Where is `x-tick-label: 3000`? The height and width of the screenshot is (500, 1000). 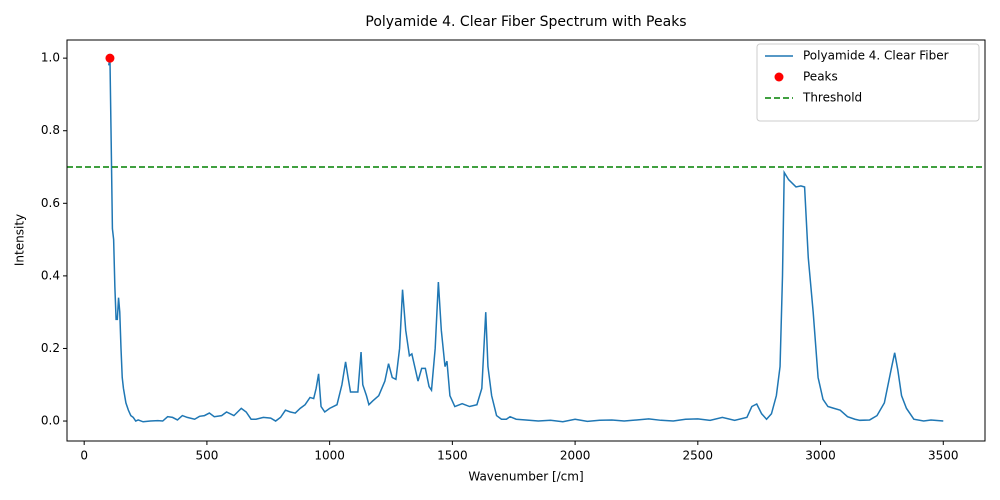 x-tick-label: 3000 is located at coordinates (820, 456).